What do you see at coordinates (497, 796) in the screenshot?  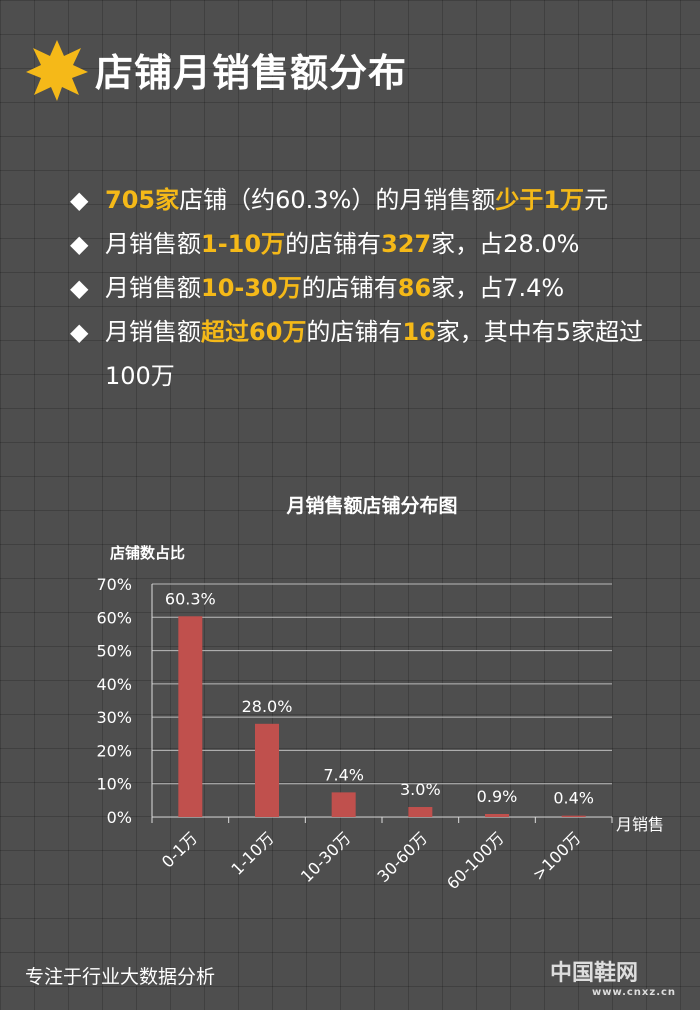 I see `data-label: 0.9%` at bounding box center [497, 796].